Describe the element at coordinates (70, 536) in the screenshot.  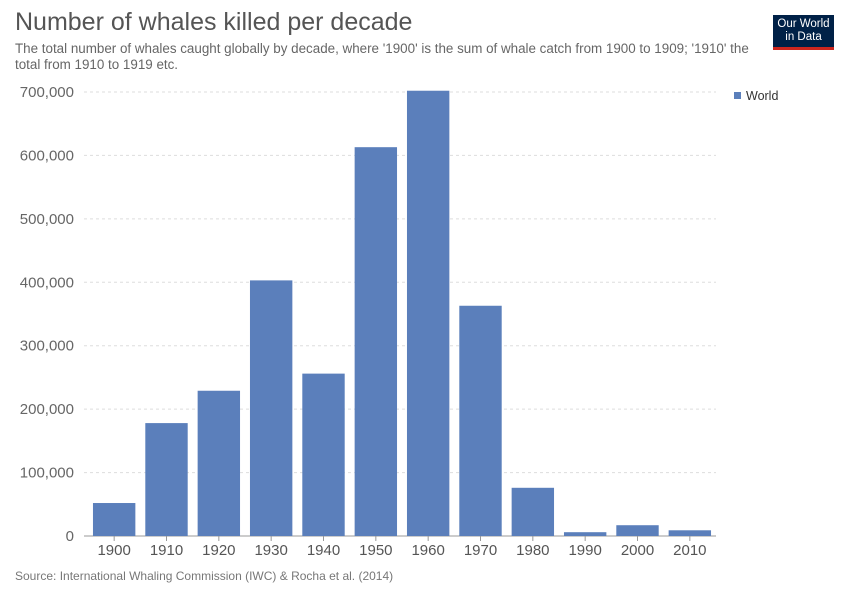
I see `y-tick-label: 0` at that location.